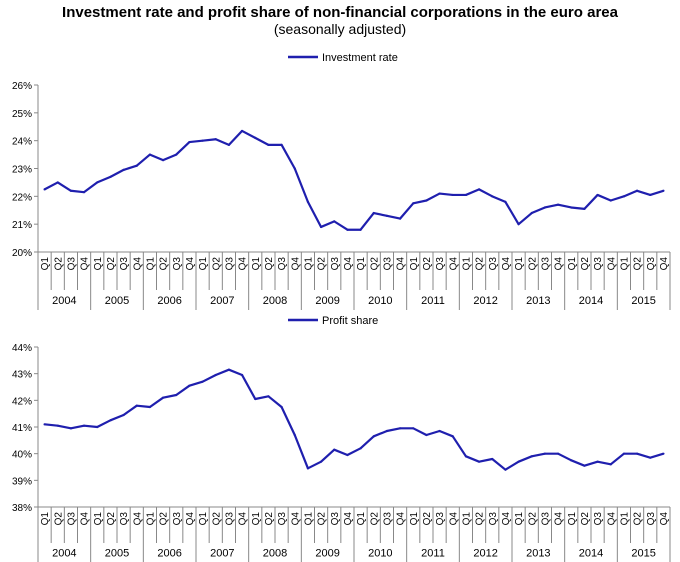 This screenshot has height=562, width=680. I want to click on y-tick-label: 22%, so click(22, 197).